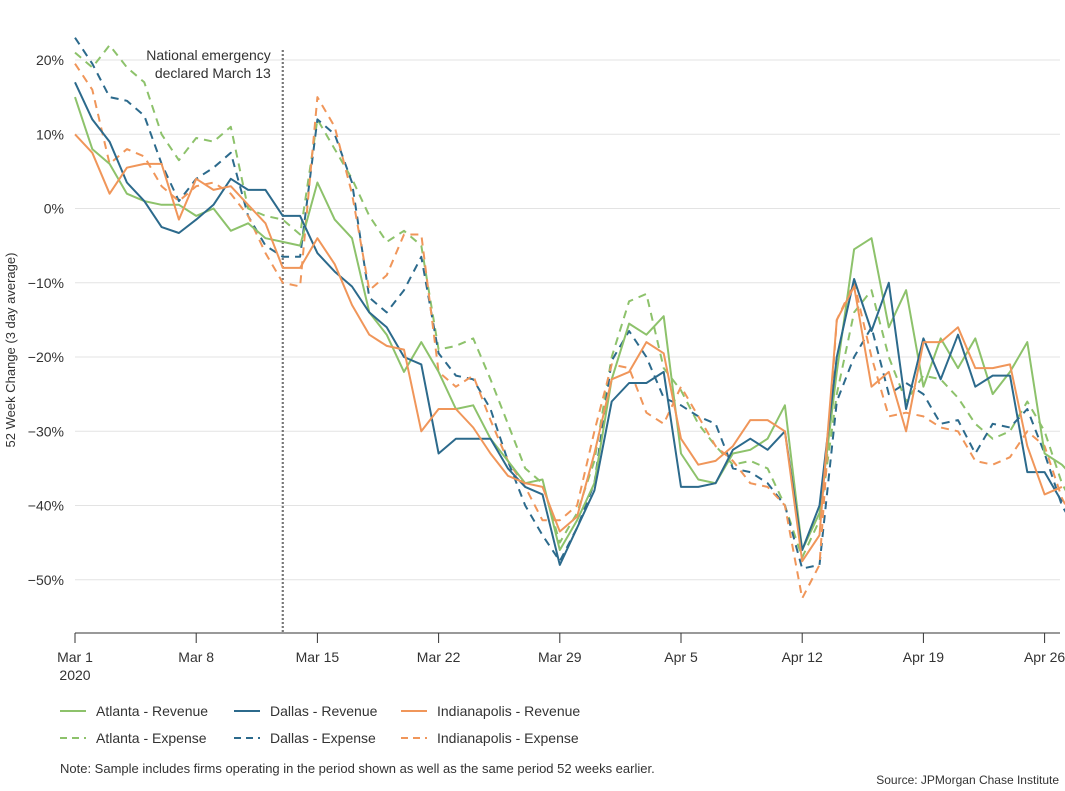 The height and width of the screenshot is (791, 1065). I want to click on legend-swatch-atlanta-revenue, so click(73, 711).